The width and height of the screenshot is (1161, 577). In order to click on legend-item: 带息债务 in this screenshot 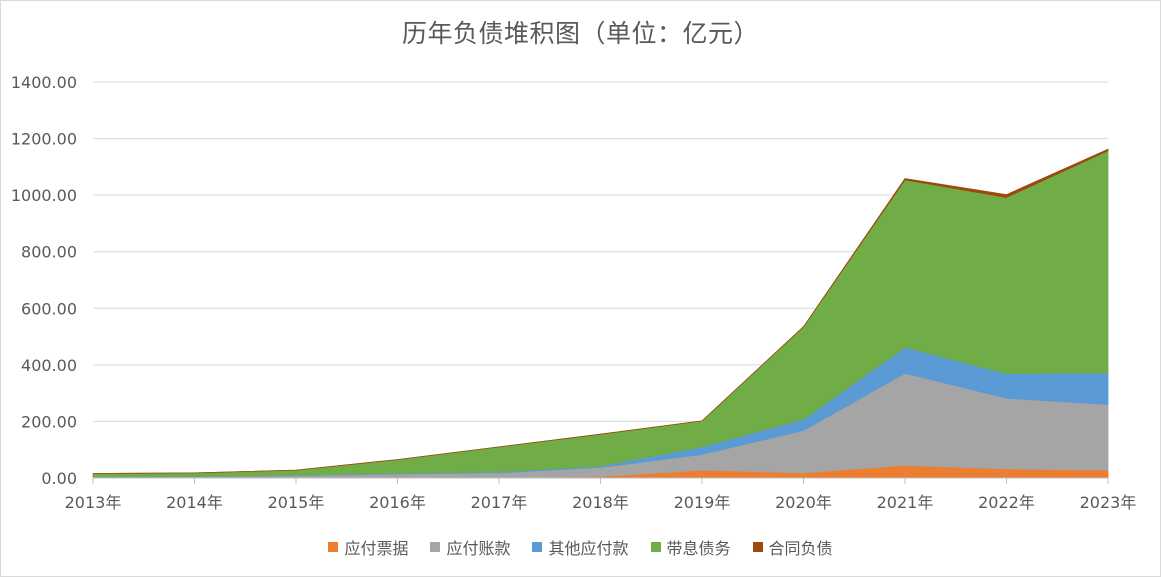, I will do `click(690, 547)`.